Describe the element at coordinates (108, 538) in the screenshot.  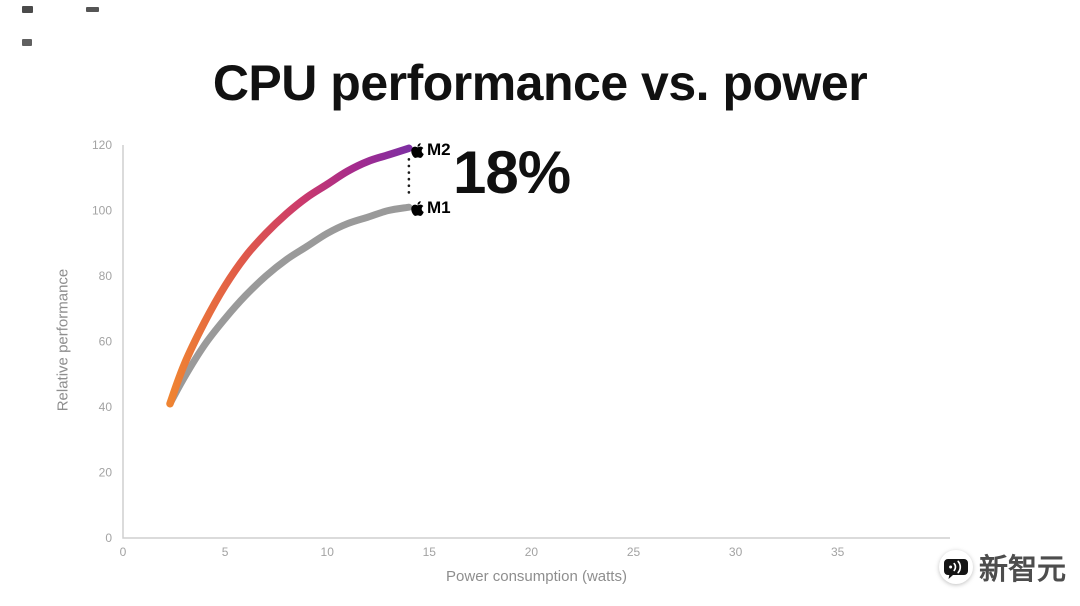
I see `y-tick-label: 0` at that location.